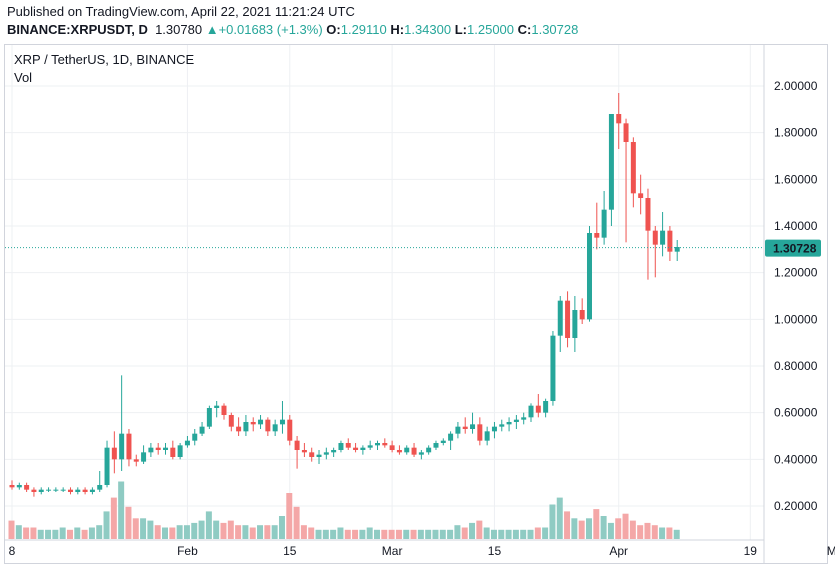 The image size is (835, 572). Describe the element at coordinates (796, 86) in the screenshot. I see `price-tick-label: 2.00000` at that location.